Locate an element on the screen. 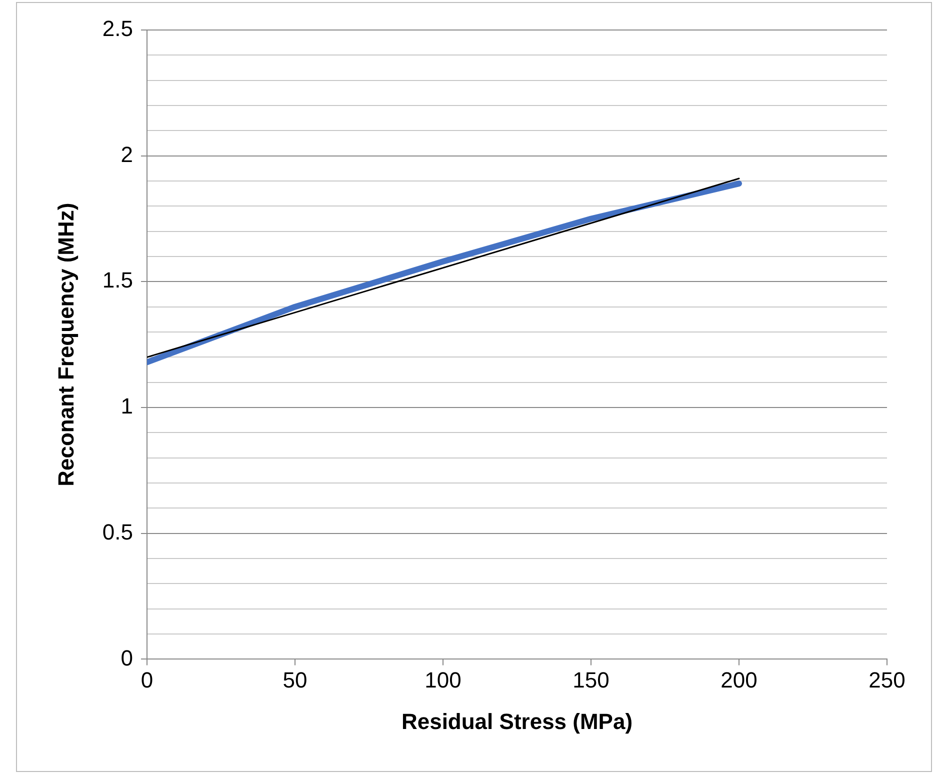 This screenshot has width=937, height=775. y-tick-label: 0 is located at coordinates (126, 657).